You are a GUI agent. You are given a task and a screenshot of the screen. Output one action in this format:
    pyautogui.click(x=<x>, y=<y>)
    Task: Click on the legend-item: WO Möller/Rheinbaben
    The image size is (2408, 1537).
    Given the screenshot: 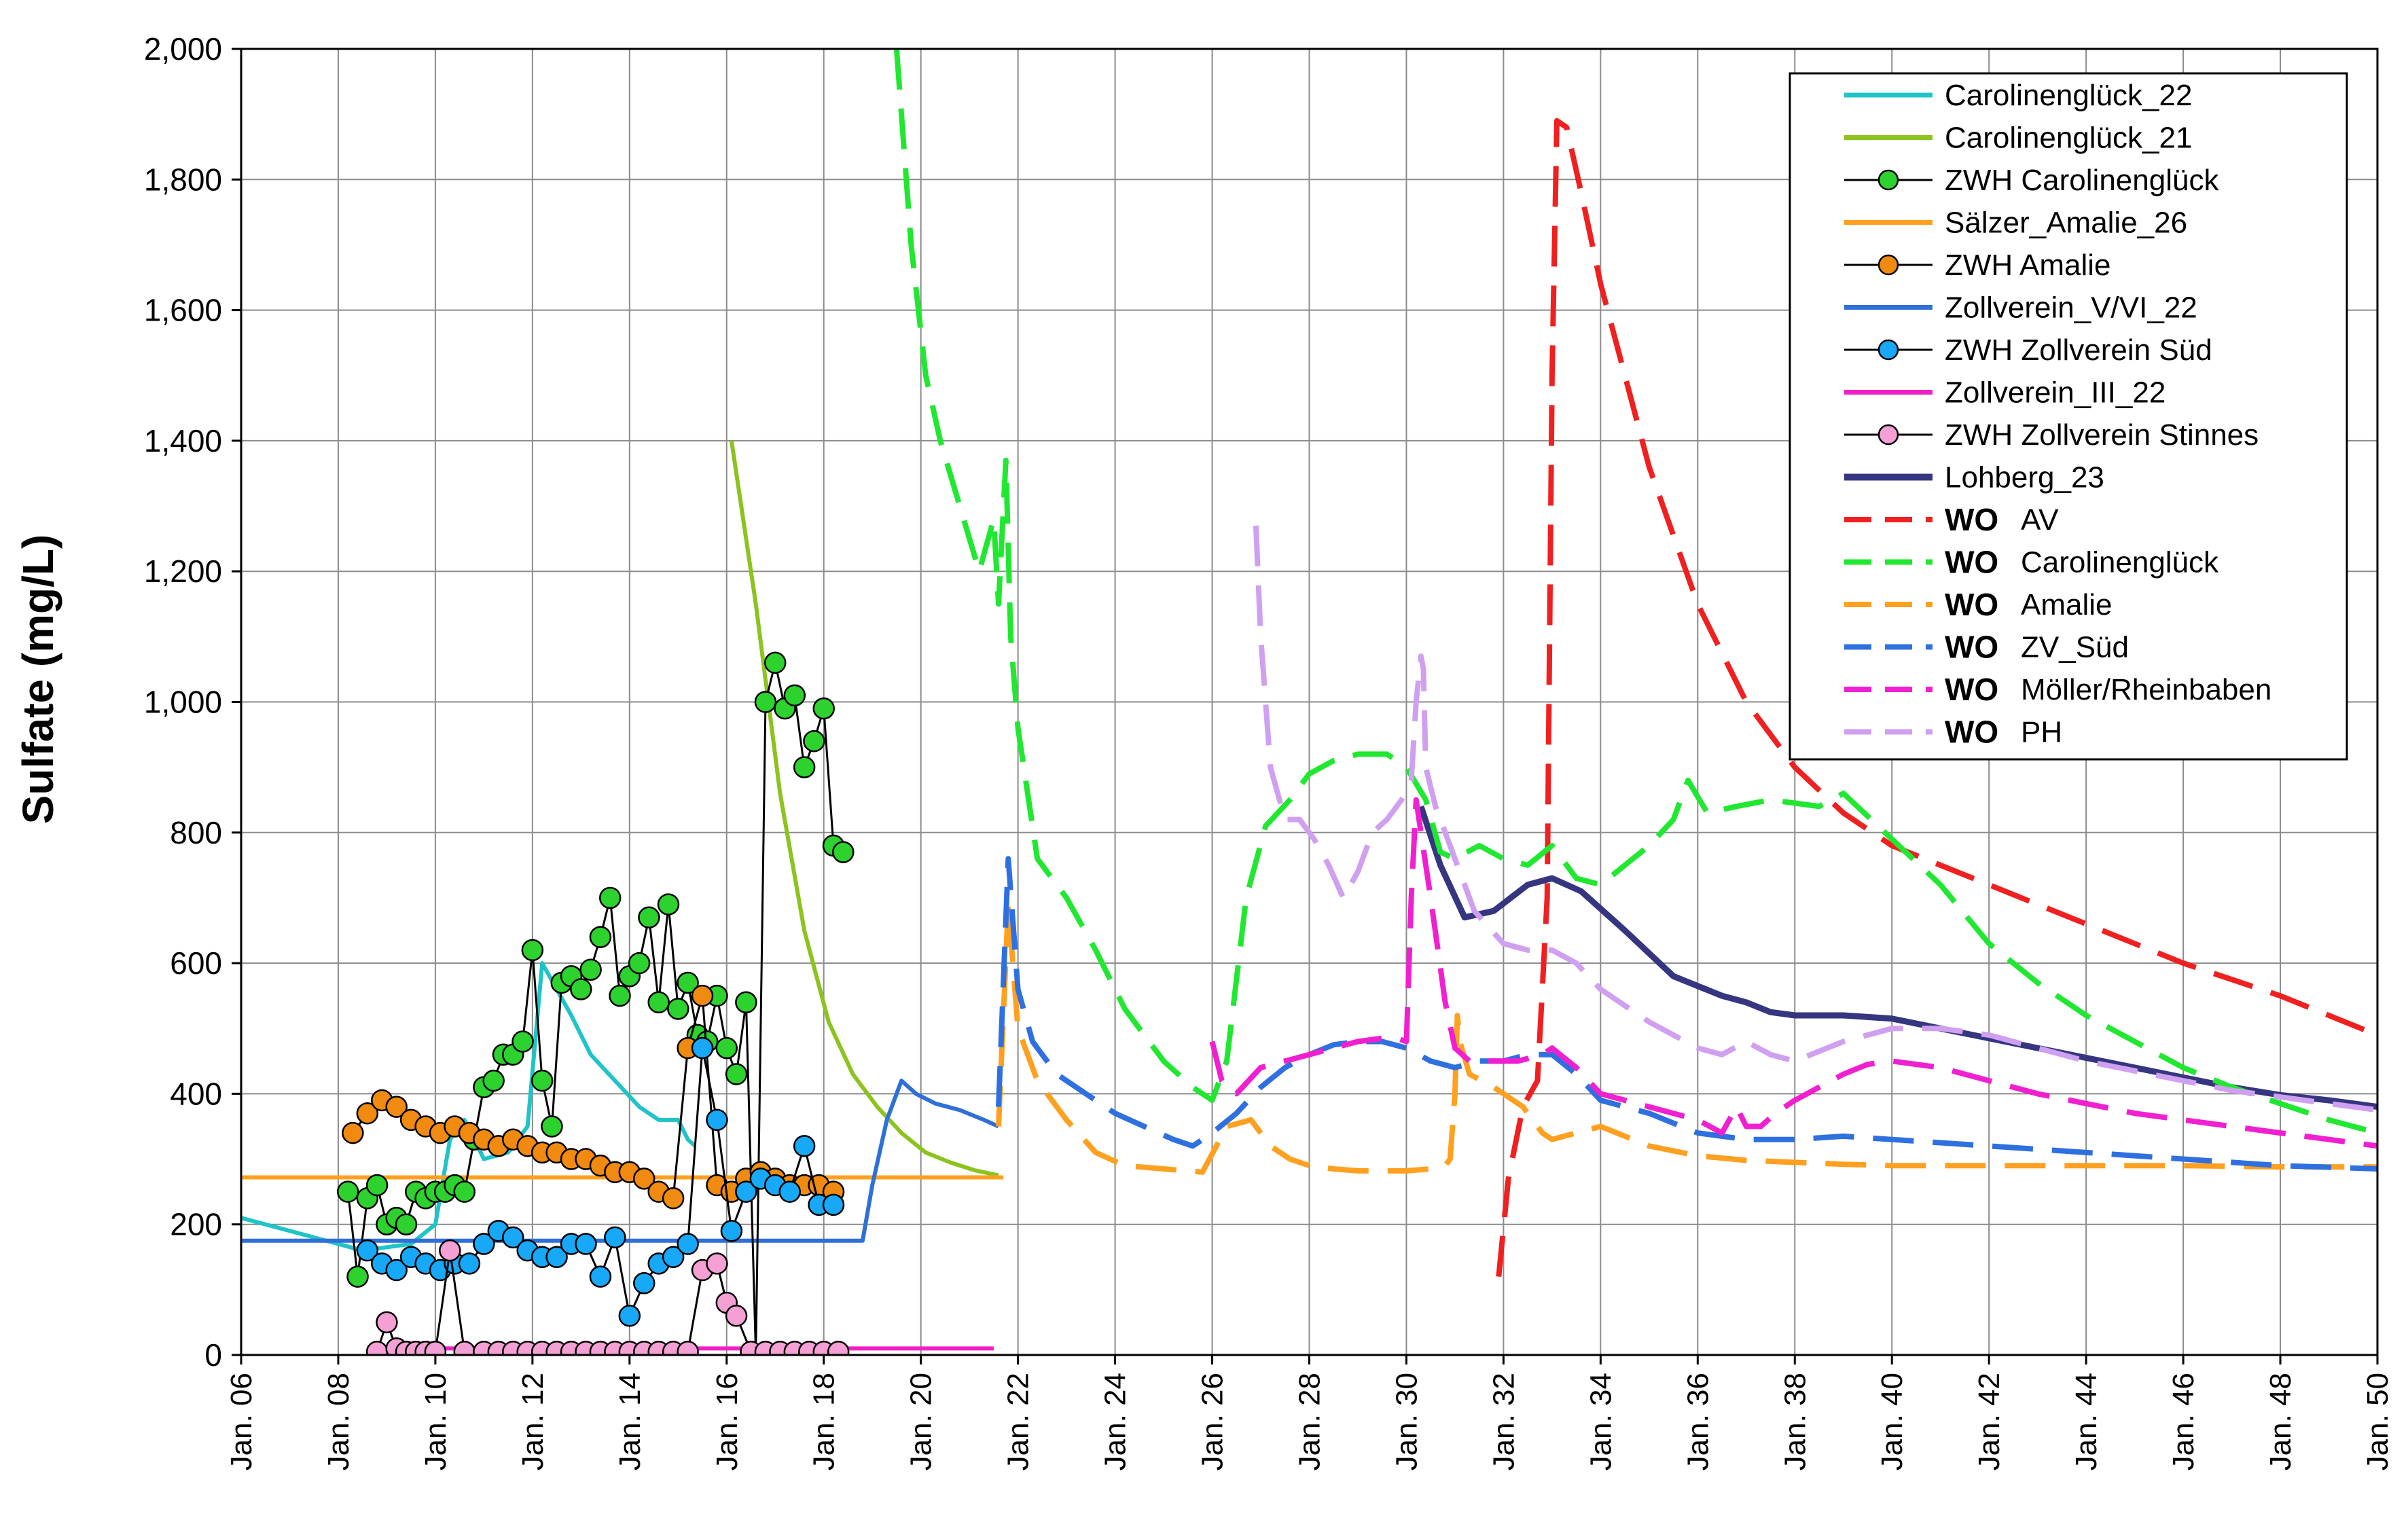 What is the action you would take?
    pyautogui.click(x=2058, y=690)
    